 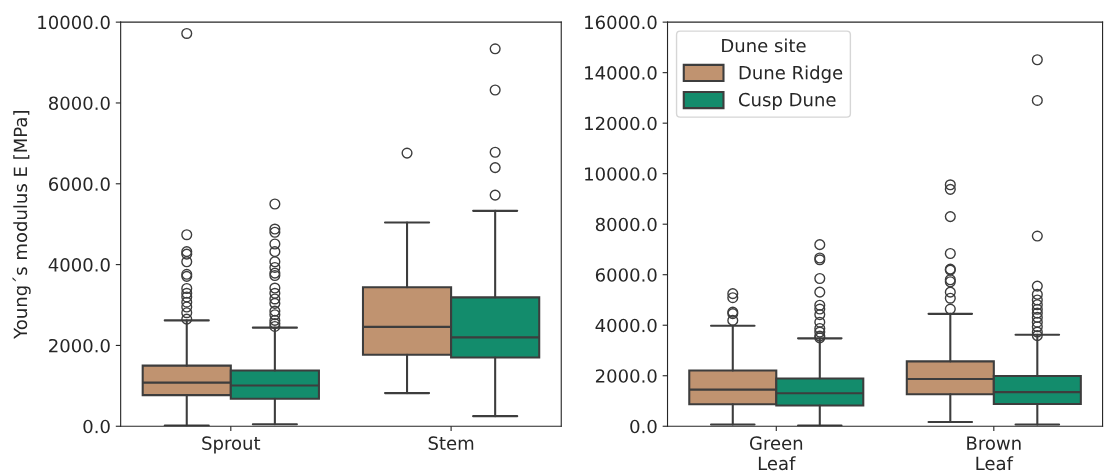 I want to click on y-tick-label: 14000.0, so click(x=621, y=73).